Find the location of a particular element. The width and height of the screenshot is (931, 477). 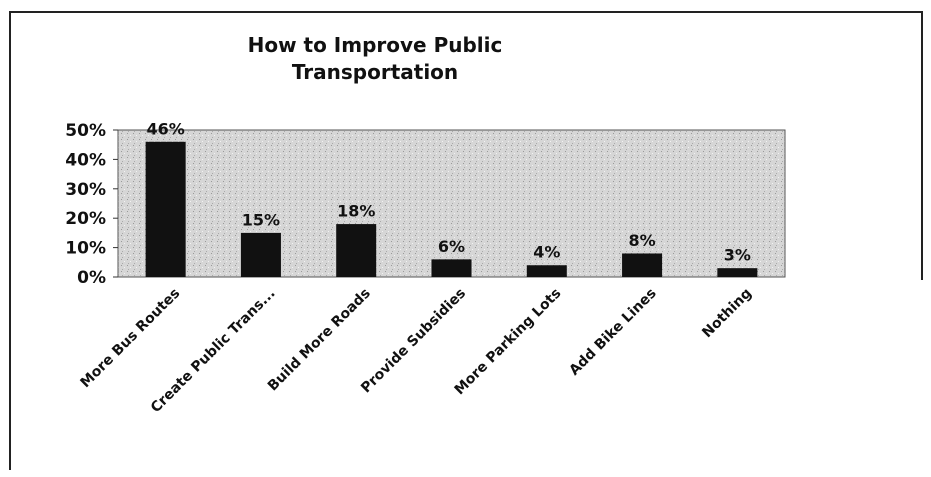

y-tick-label: 50% is located at coordinates (85, 131).